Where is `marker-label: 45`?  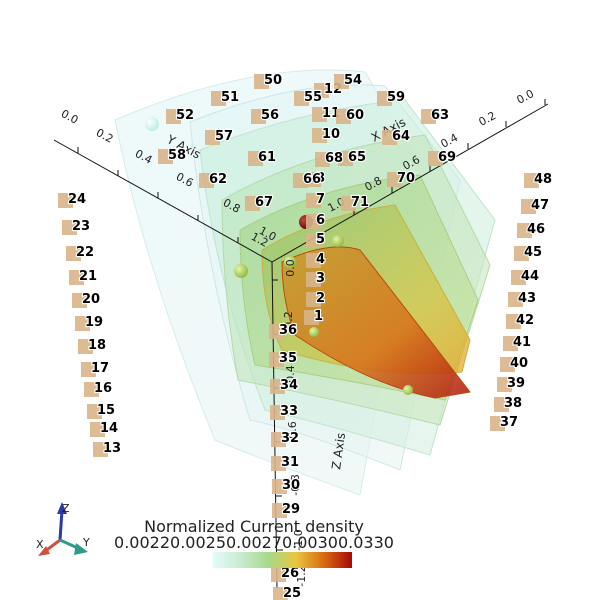
marker-label: 45 is located at coordinates (533, 252).